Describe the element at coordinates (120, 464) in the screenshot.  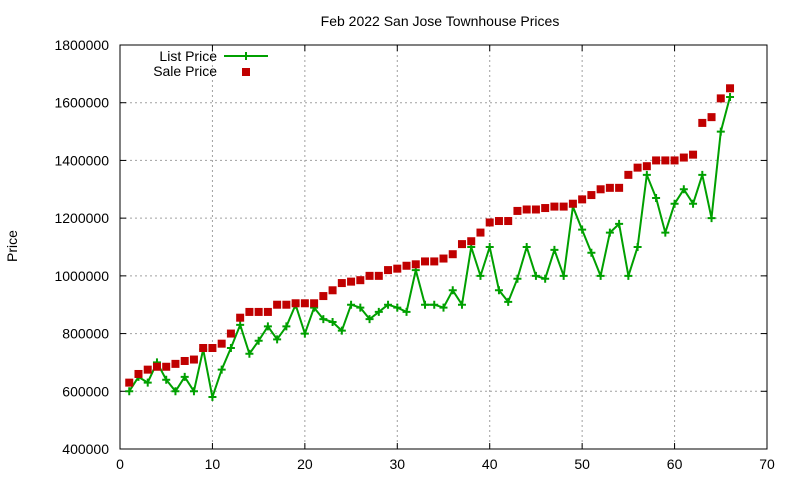
I see `x-tick-label: 0` at that location.